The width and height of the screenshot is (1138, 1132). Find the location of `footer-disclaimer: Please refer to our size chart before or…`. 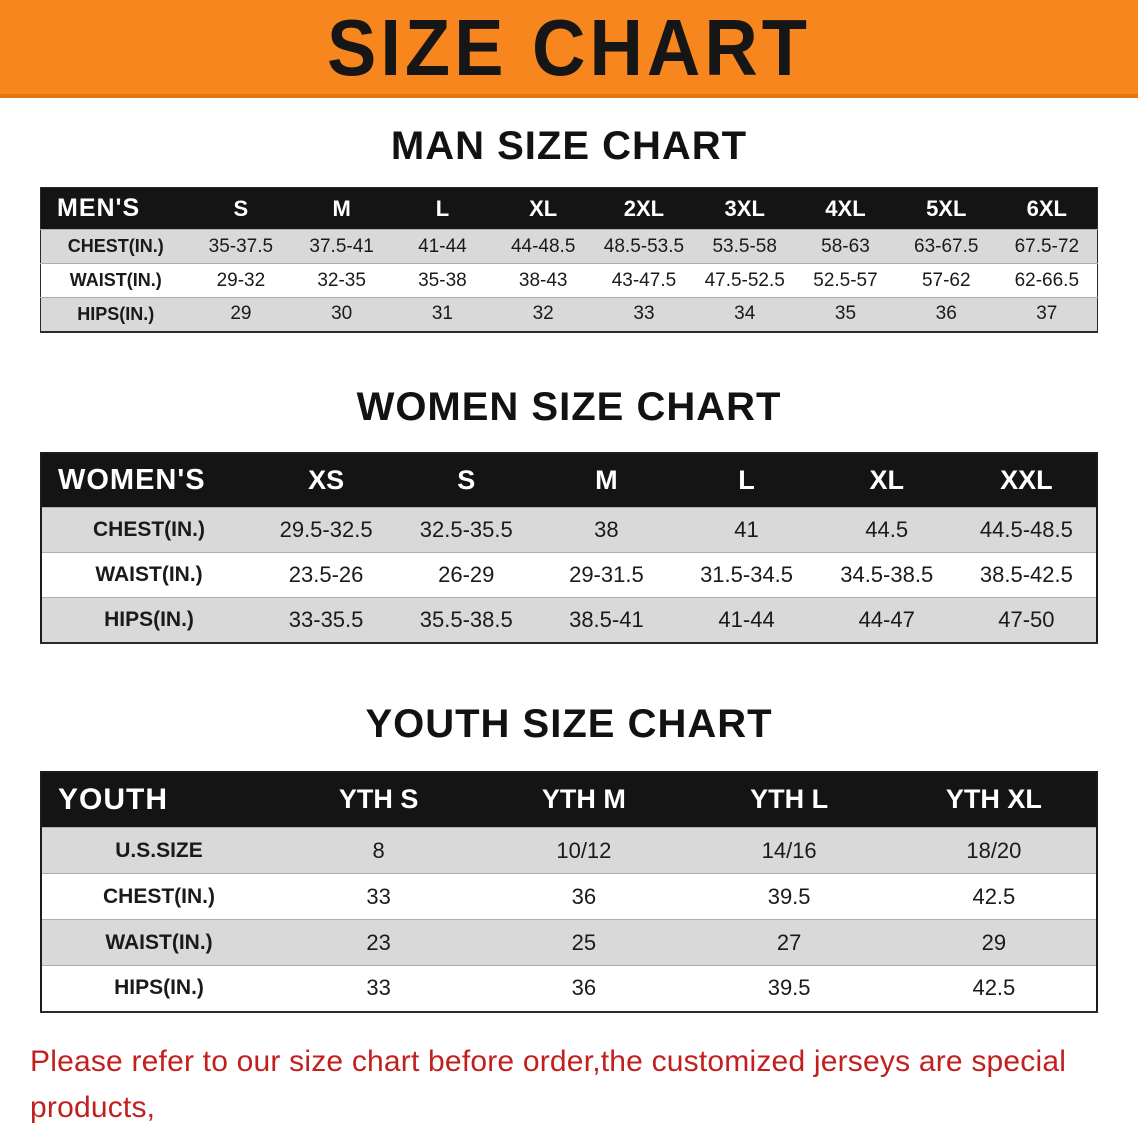

footer-disclaimer: Please refer to our size chart before or… is located at coordinates (569, 1085).